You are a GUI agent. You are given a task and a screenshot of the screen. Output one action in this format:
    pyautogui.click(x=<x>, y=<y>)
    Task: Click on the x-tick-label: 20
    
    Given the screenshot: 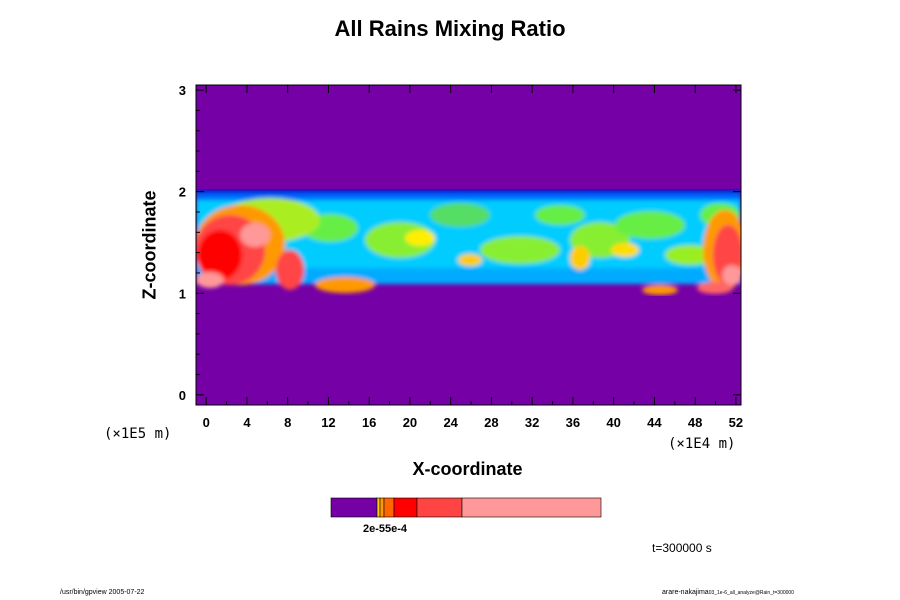 What is the action you would take?
    pyautogui.click(x=410, y=422)
    